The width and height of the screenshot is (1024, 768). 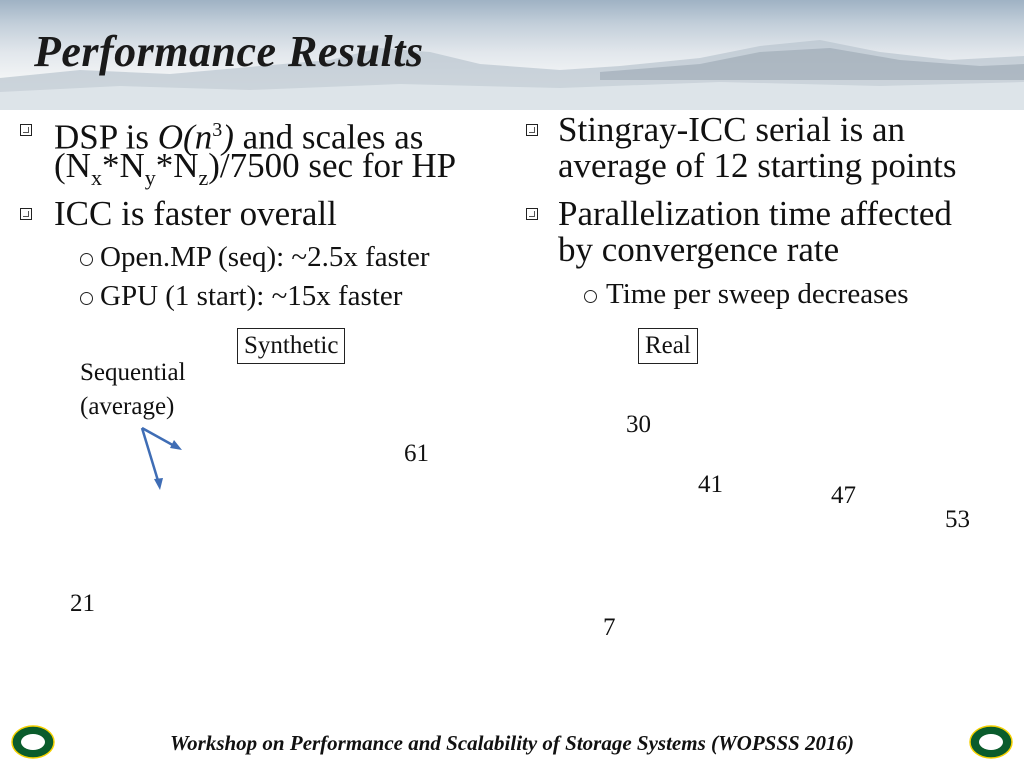 What do you see at coordinates (229, 51) in the screenshot?
I see `slide-title: Performance Results` at bounding box center [229, 51].